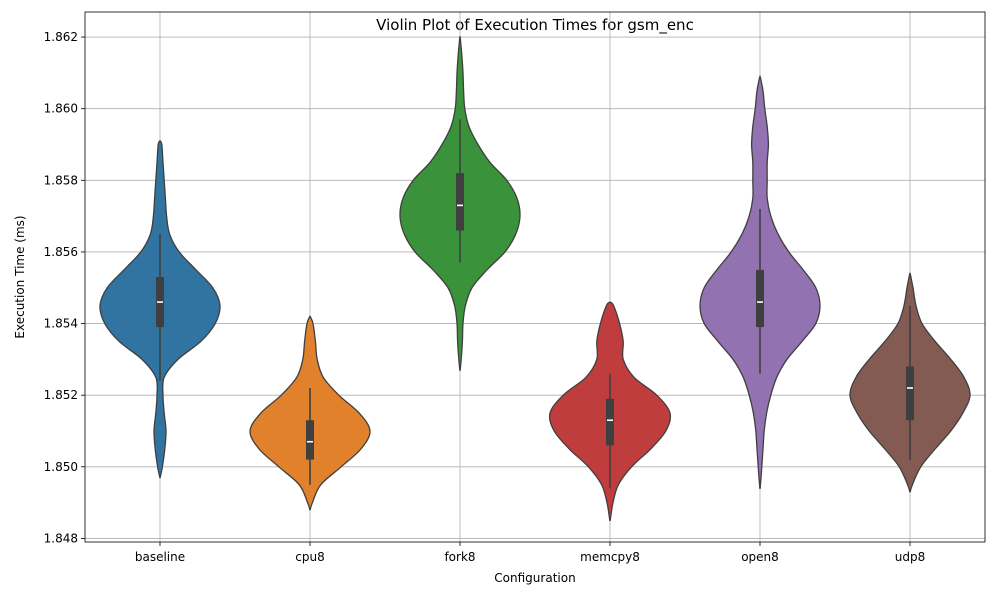 This screenshot has height=604, width=1000. Describe the element at coordinates (61, 538) in the screenshot. I see `y-tick-label: 1.848` at that location.